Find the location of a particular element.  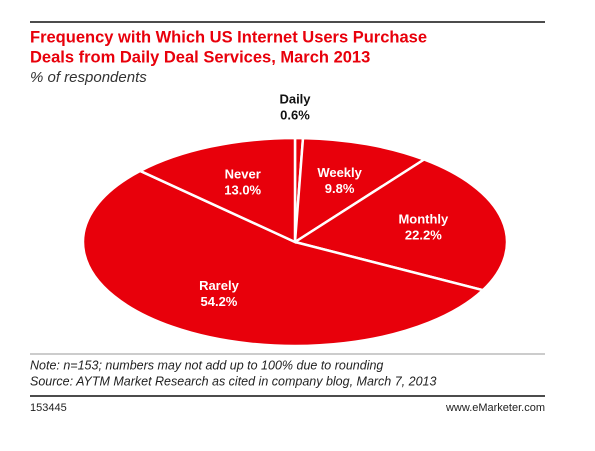

slice-label: Rarely is located at coordinates (219, 285).